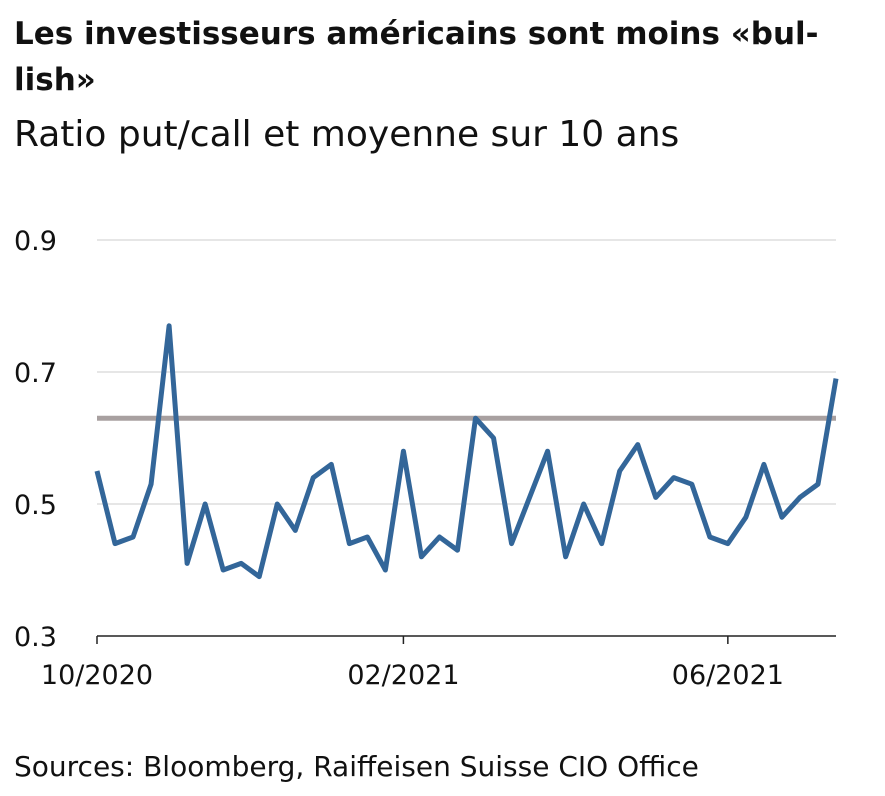 The image size is (885, 796). I want to click on x-tick-label: 02/2021, so click(403, 675).